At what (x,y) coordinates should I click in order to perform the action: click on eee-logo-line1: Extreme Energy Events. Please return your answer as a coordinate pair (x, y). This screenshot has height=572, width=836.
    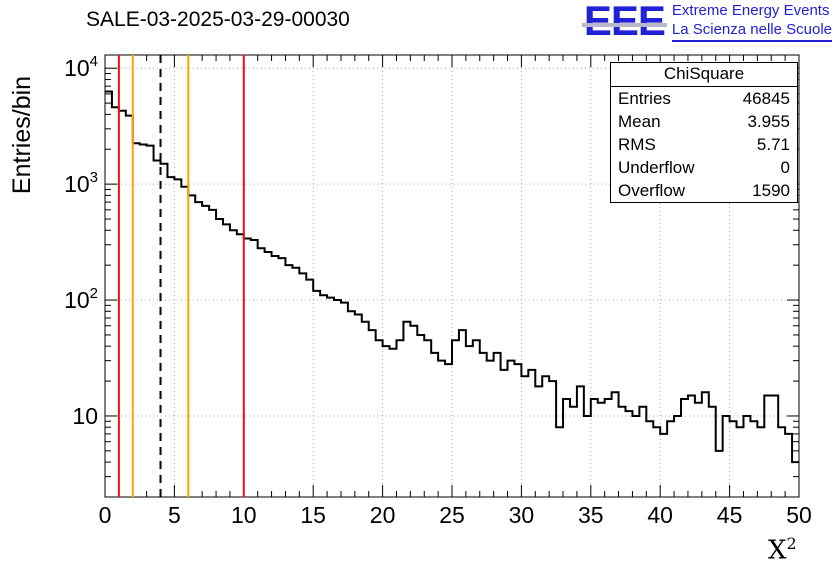
    Looking at the image, I should click on (750, 10).